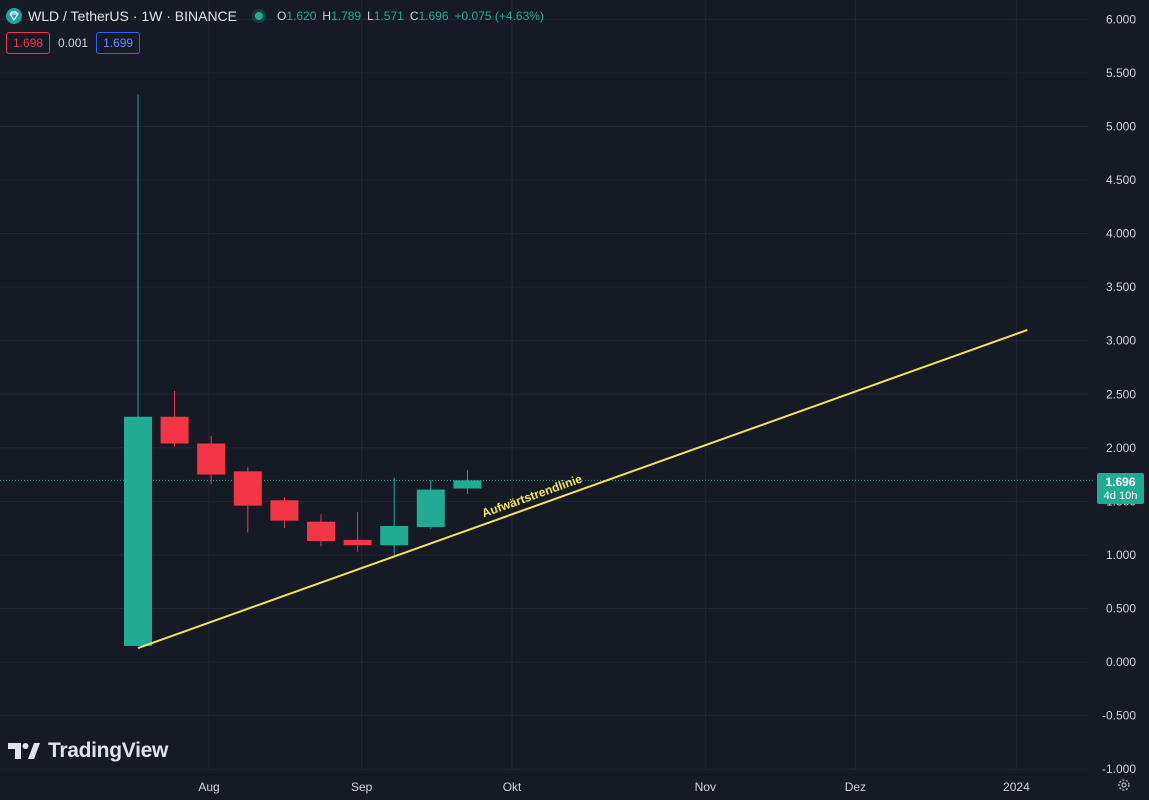  I want to click on x-tick-label: Dez, so click(855, 787).